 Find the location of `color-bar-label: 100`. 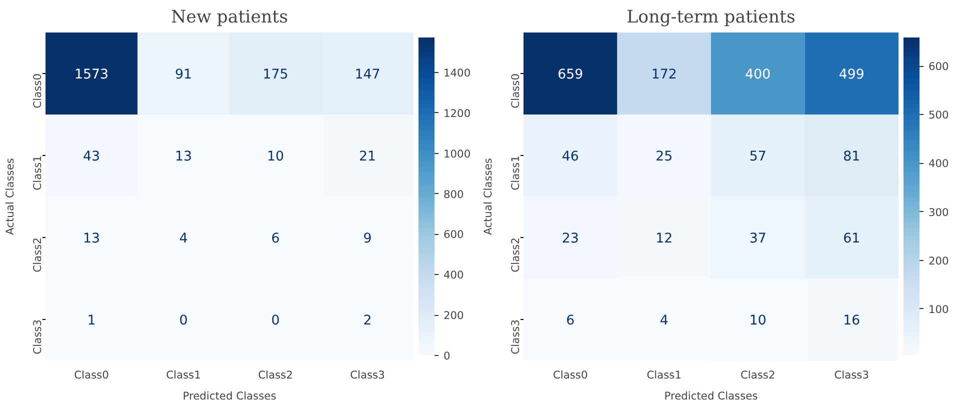

color-bar-label: 100 is located at coordinates (939, 309).